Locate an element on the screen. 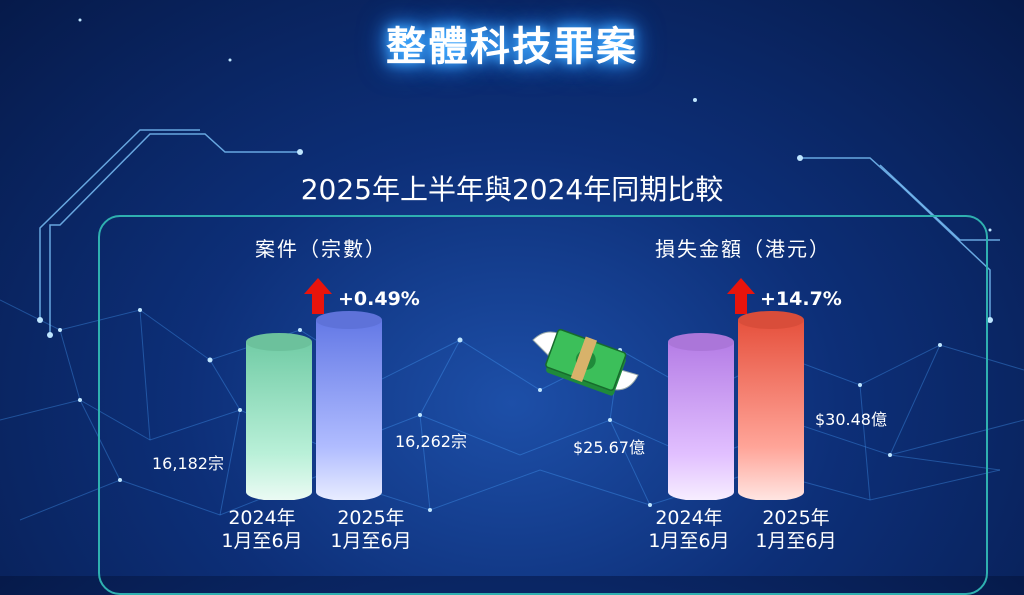 Image resolution: width=1024 pixels, height=595 pixels. cases-chart-title: 案件（宗數） is located at coordinates (321, 249).